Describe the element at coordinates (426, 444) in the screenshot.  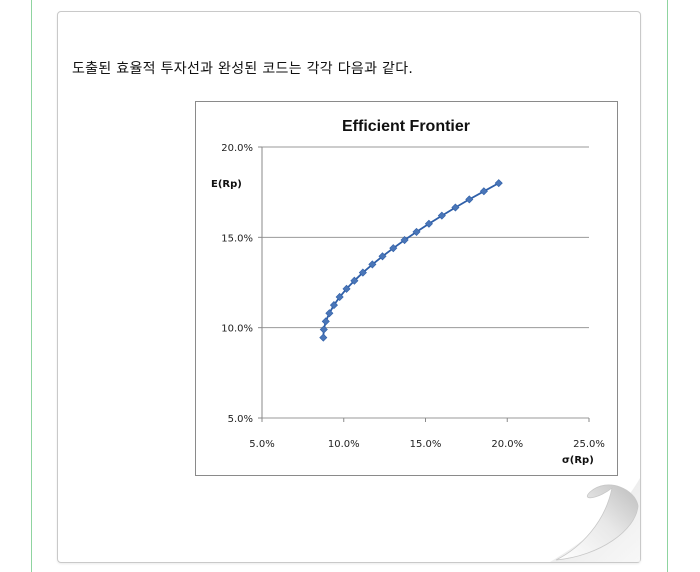
I see `x-tick-label: 15.0%` at that location.